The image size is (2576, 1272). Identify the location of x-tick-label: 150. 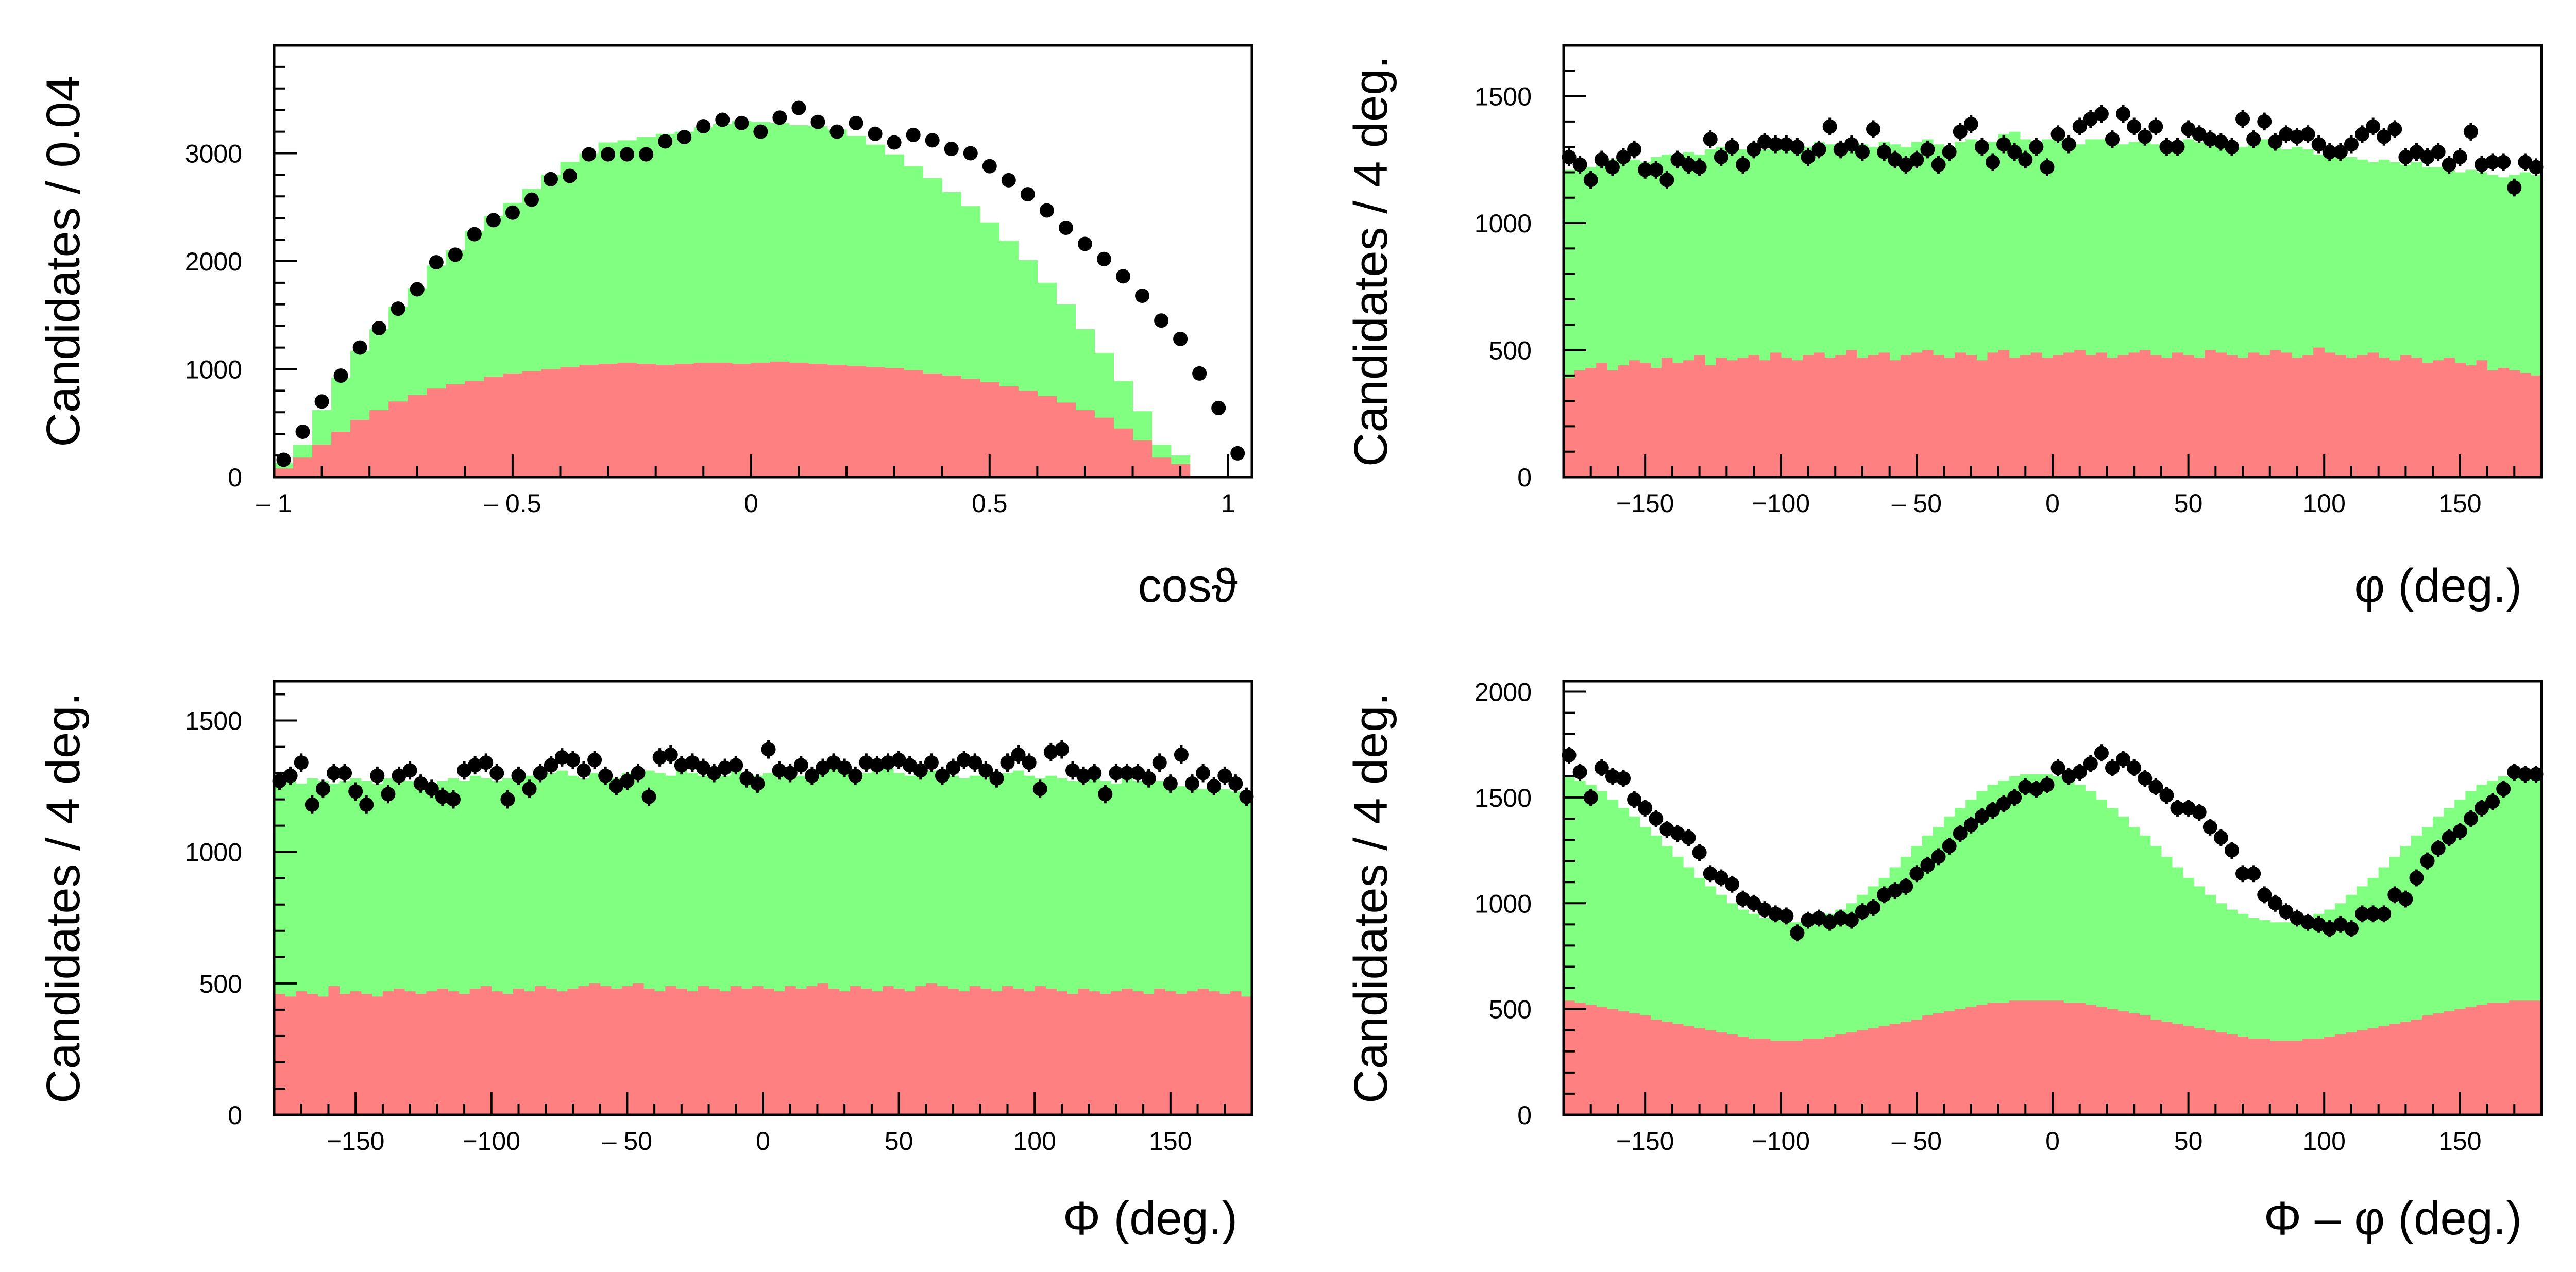
(2459, 1141).